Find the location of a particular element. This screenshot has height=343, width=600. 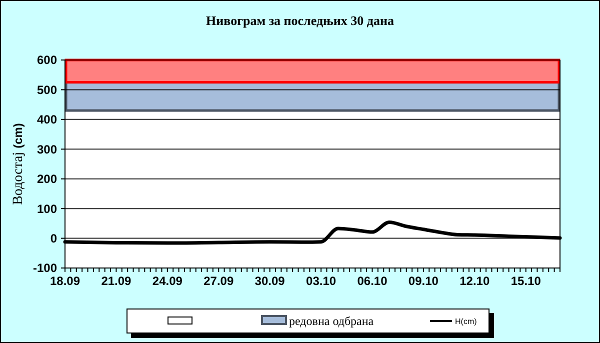

x-tick-label: 09.10 is located at coordinates (423, 281).